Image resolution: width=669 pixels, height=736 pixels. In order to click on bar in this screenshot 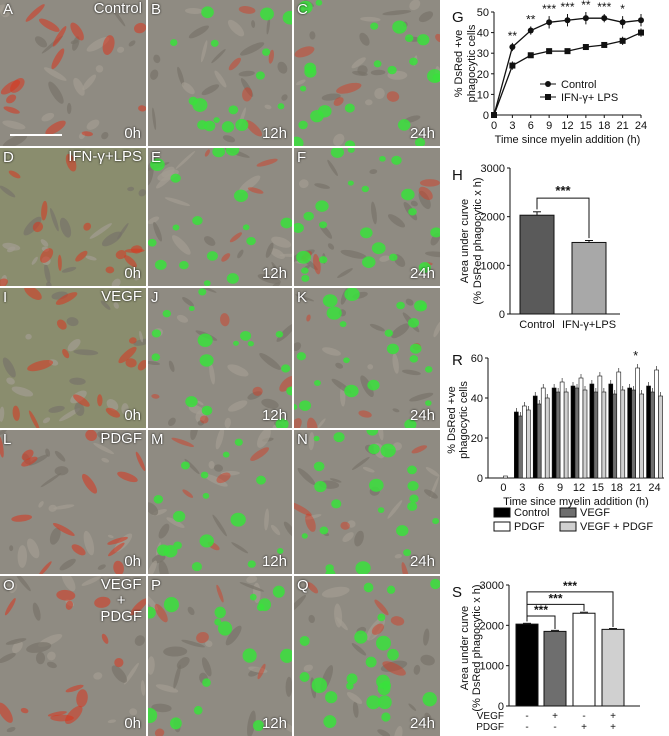, I will do `click(615, 436)`.